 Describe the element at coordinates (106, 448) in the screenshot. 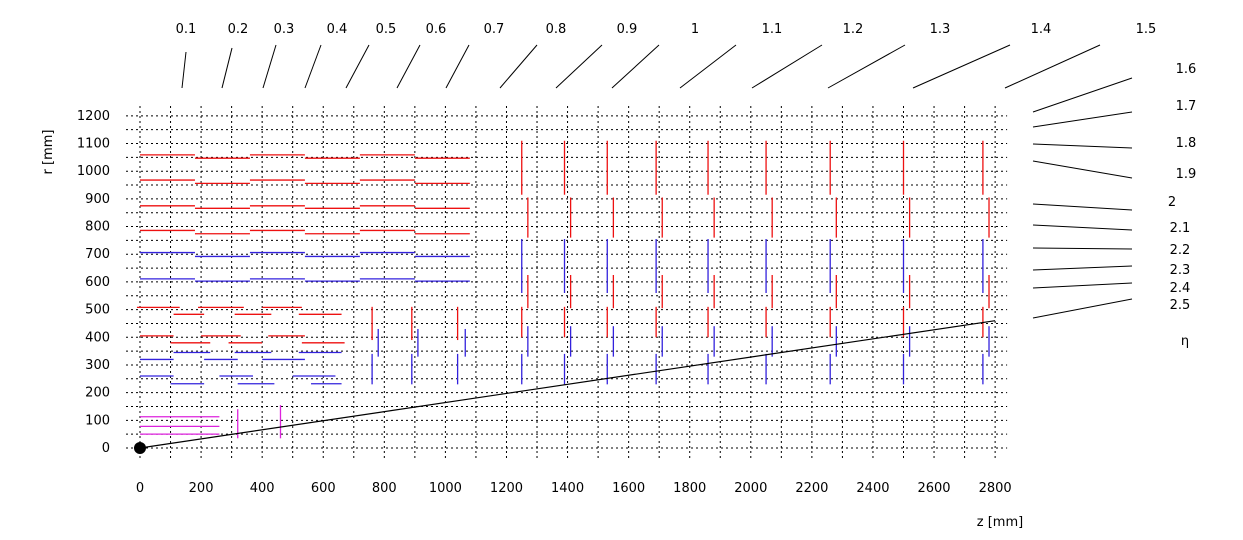

I see `y-tick-label: 0` at that location.